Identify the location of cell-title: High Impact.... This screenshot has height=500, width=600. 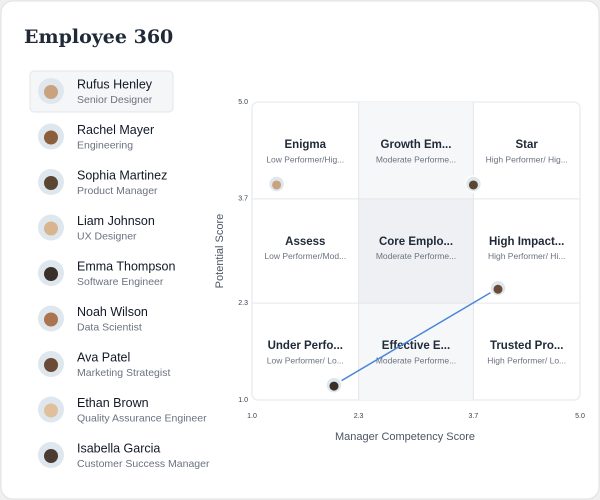
(526, 242).